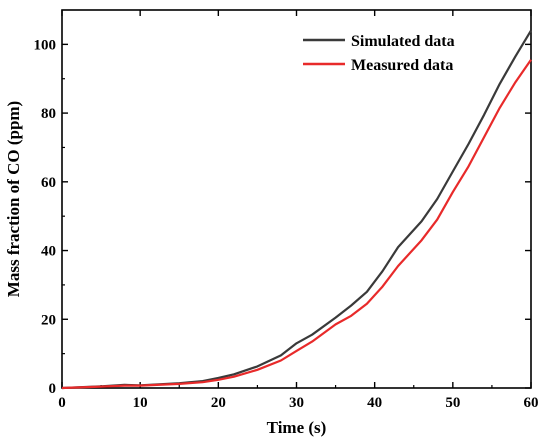  What do you see at coordinates (296, 403) in the screenshot?
I see `x-tick-label: 30` at bounding box center [296, 403].